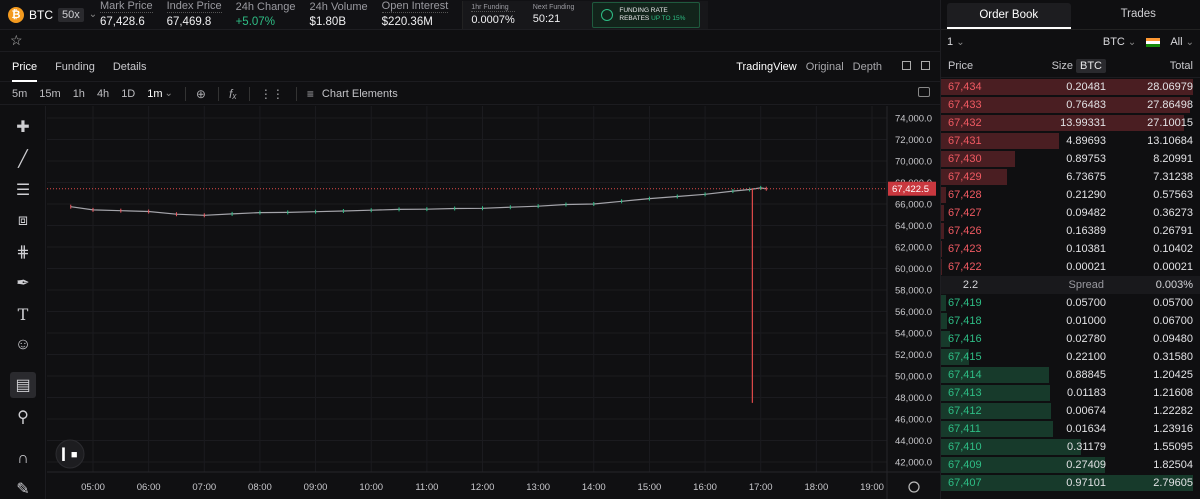  I want to click on interval-15m: 15m, so click(50, 93).